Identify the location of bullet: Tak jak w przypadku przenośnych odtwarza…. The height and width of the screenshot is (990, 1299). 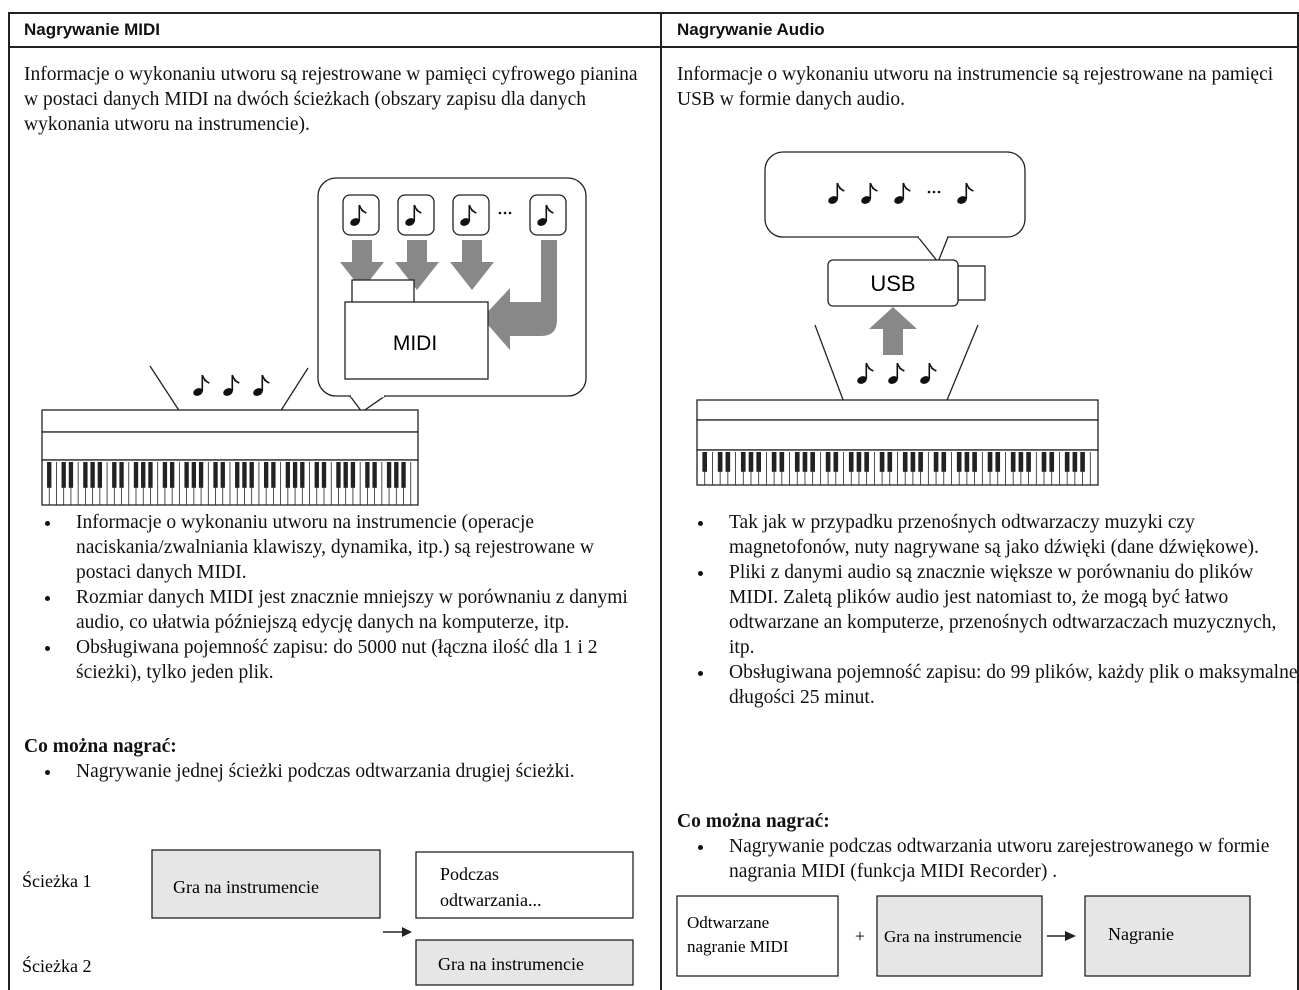
(1007, 535).